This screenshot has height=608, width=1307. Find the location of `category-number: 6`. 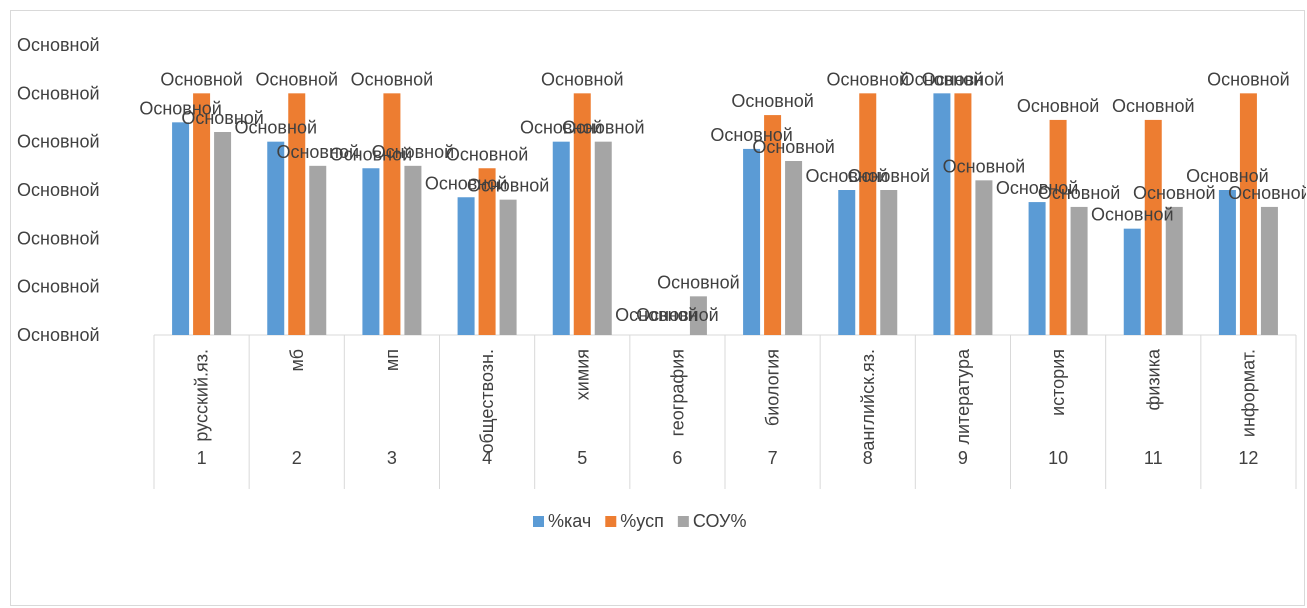

category-number: 6 is located at coordinates (677, 458).